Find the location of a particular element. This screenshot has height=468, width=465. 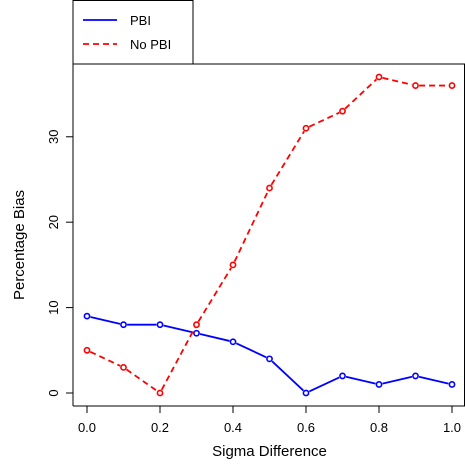

x-axis: 0.0 0.2 0.4 0.6 0.8 1.0 is located at coordinates (269, 420).